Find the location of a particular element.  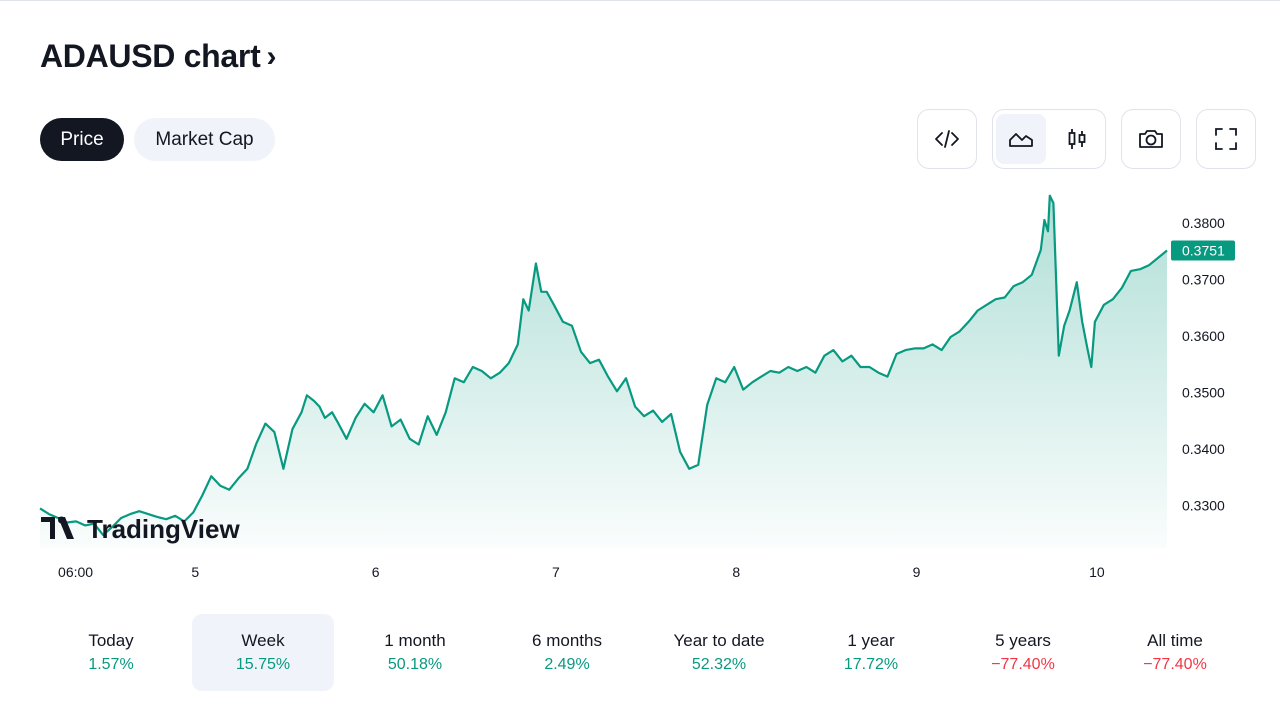

last-price-label: 0.3751 is located at coordinates (1203, 251).